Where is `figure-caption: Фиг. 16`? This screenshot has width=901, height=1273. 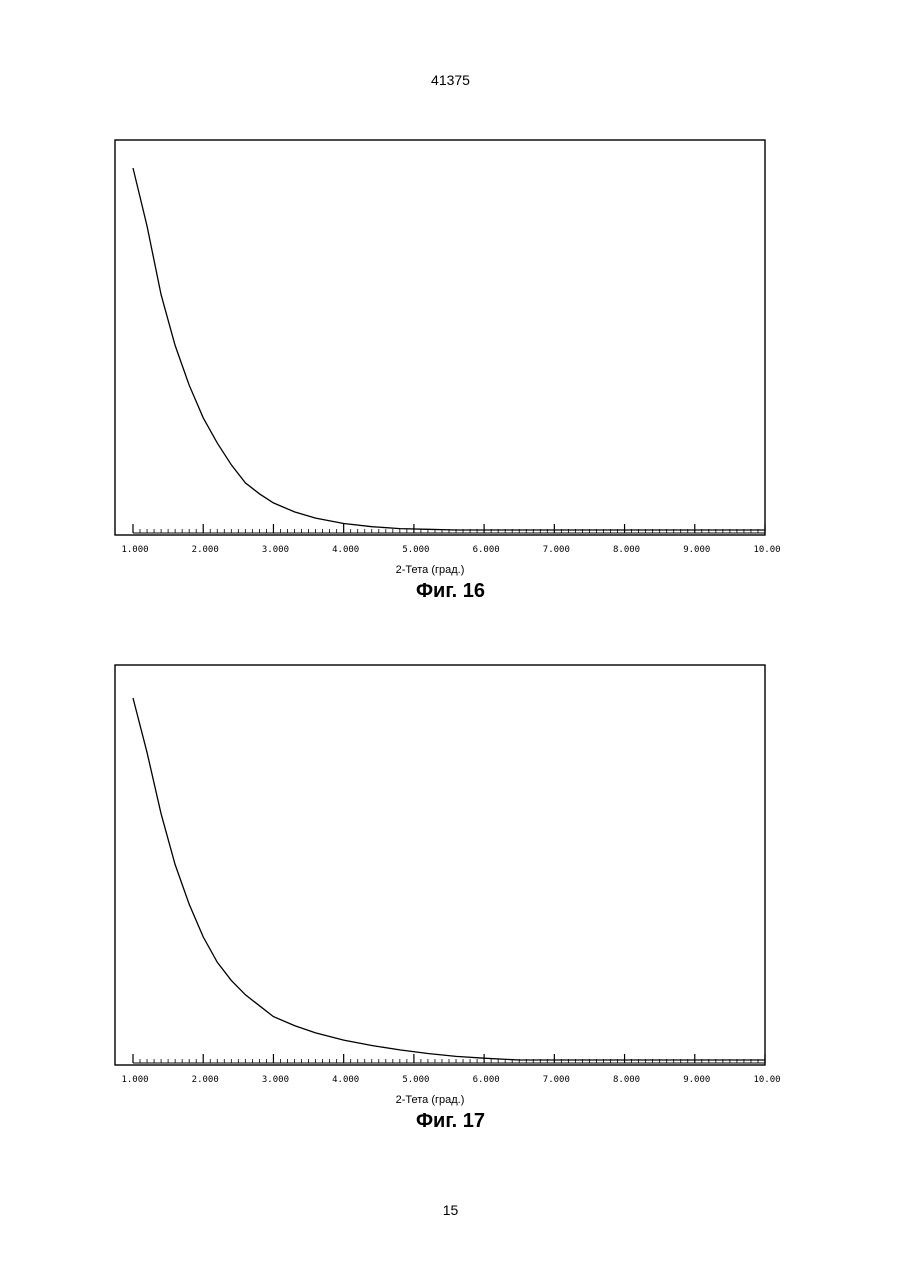
figure-caption: Фиг. 16 is located at coordinates (450, 591).